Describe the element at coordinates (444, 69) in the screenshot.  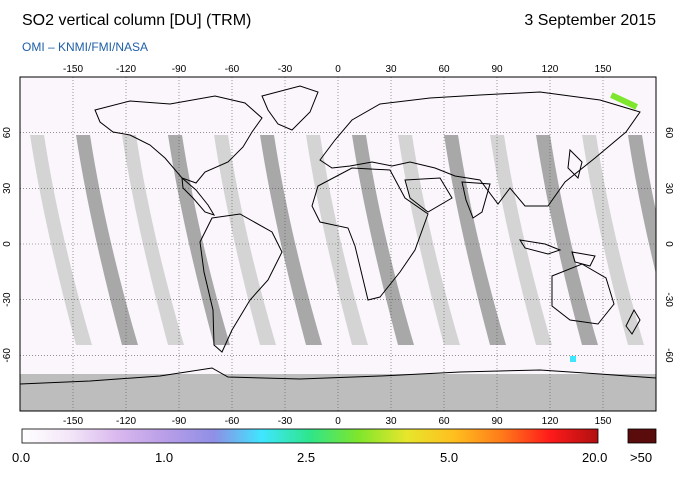
I see `lon-tick-label-top: 60` at that location.